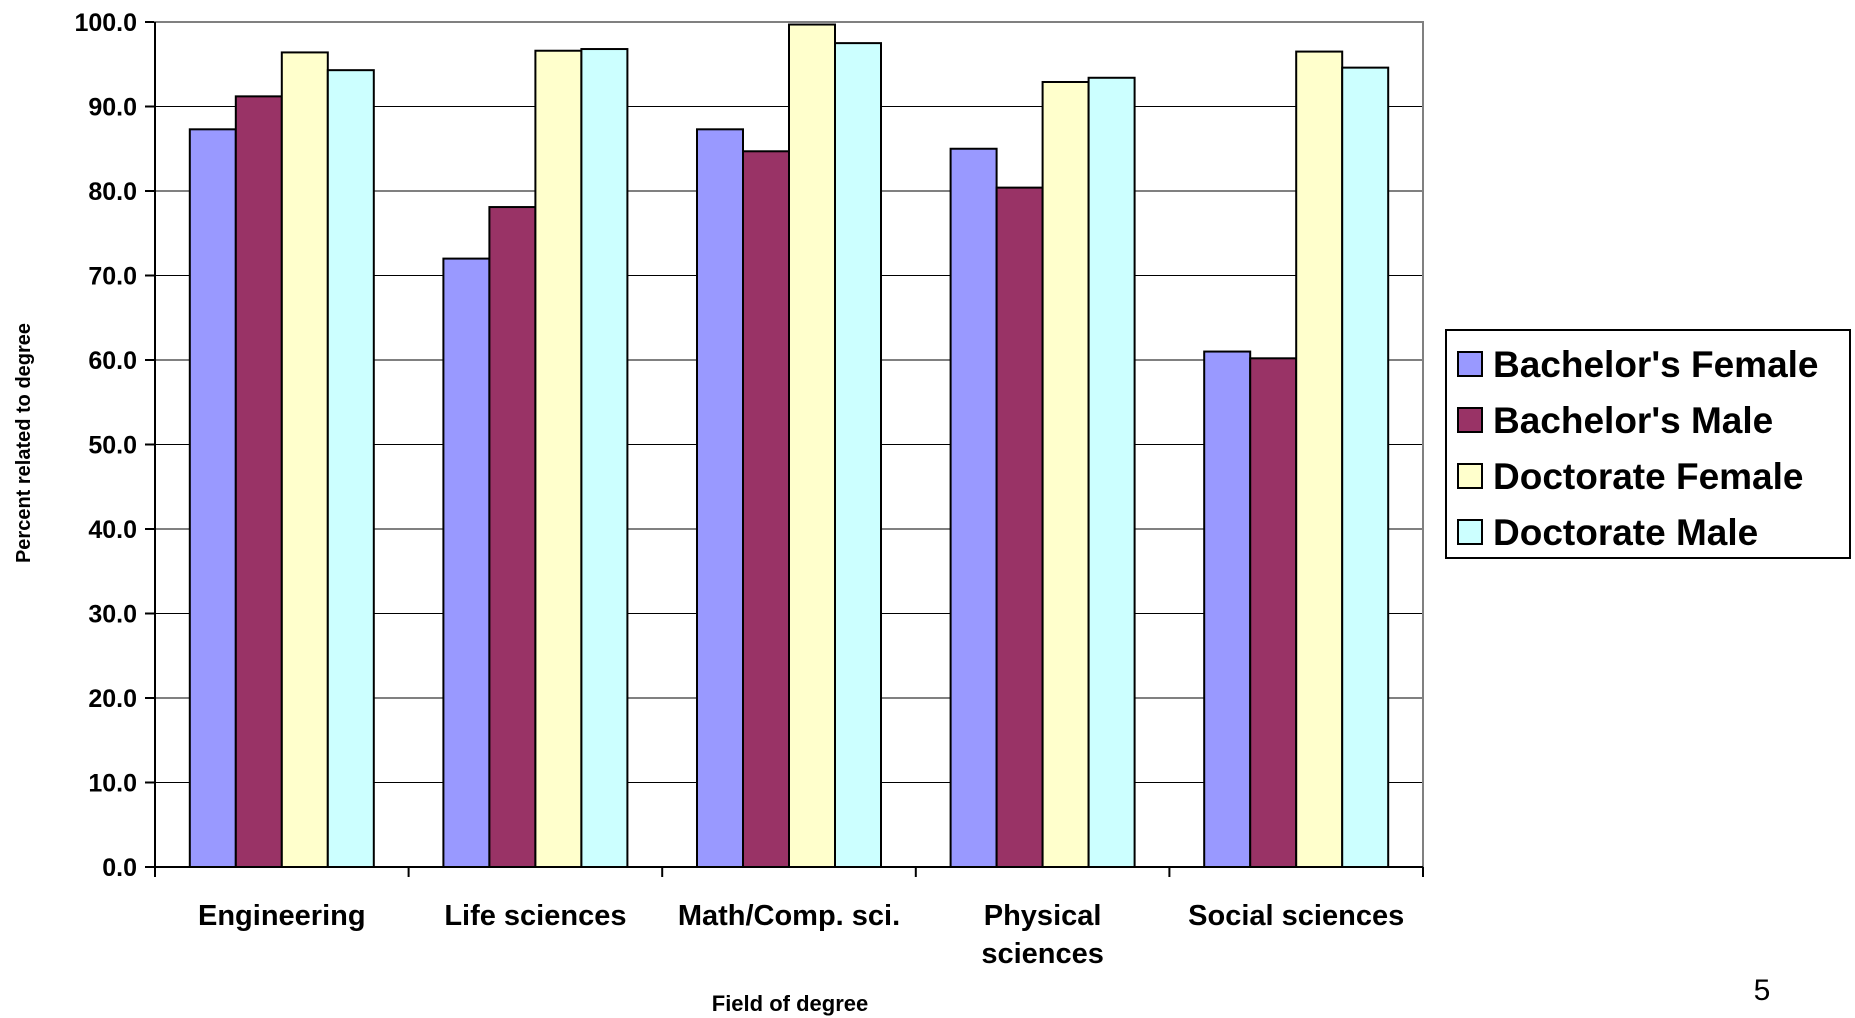 This screenshot has width=1855, height=1018. I want to click on y-tick-label: 50.0, so click(112, 446).